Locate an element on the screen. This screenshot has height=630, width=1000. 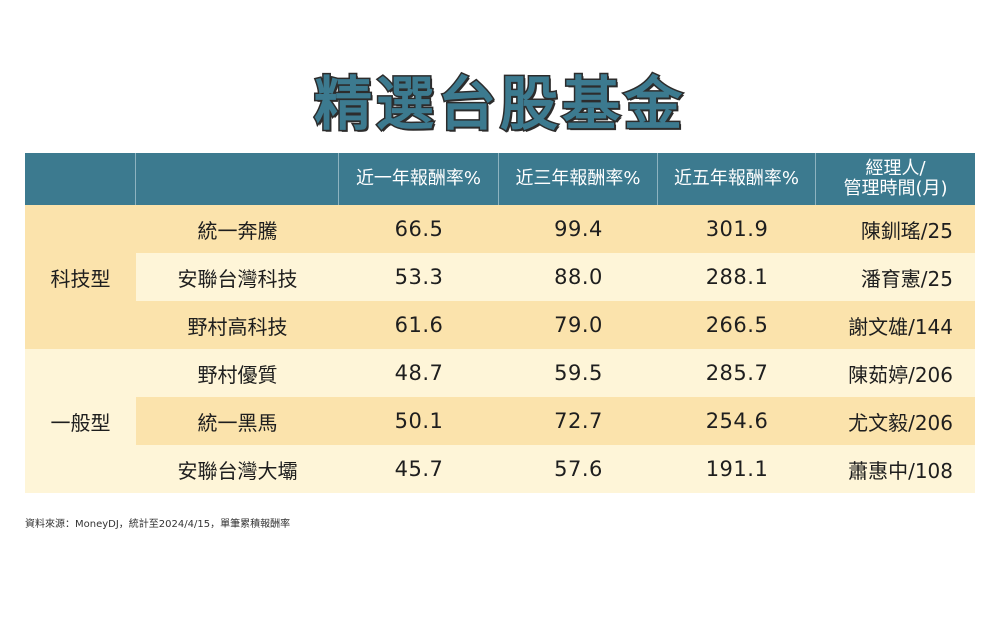
three-year-return: 57.6 is located at coordinates (578, 469).